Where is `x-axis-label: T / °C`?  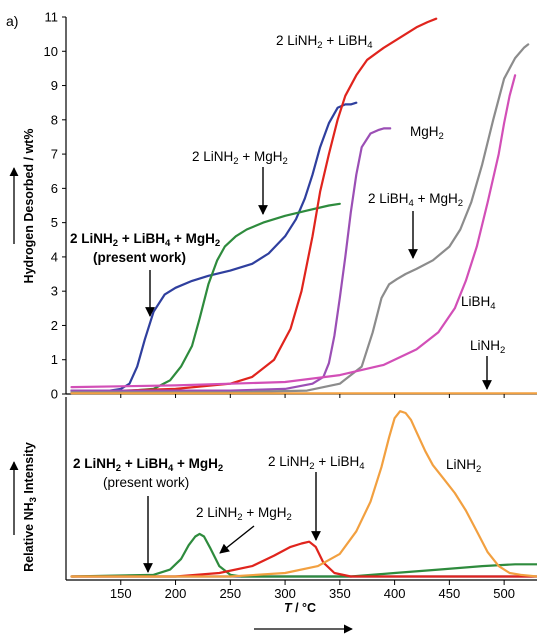 x-axis-label: T / °C is located at coordinates (300, 608).